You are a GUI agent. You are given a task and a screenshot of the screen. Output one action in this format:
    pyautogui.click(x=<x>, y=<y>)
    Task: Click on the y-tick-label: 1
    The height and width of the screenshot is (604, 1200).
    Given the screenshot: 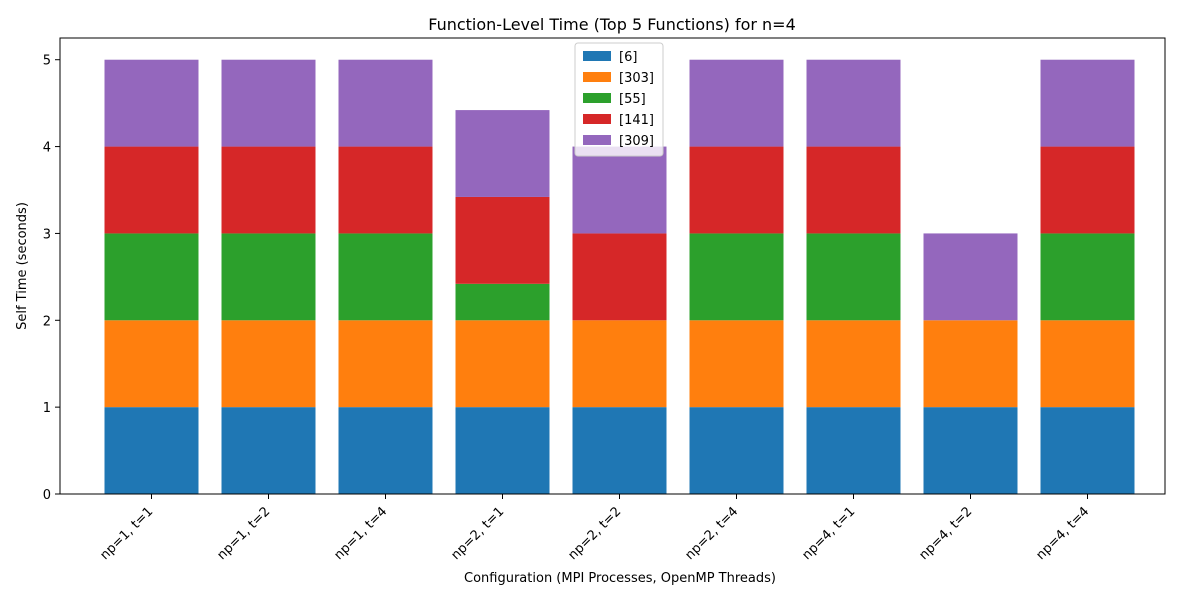 What is the action you would take?
    pyautogui.click(x=47, y=408)
    